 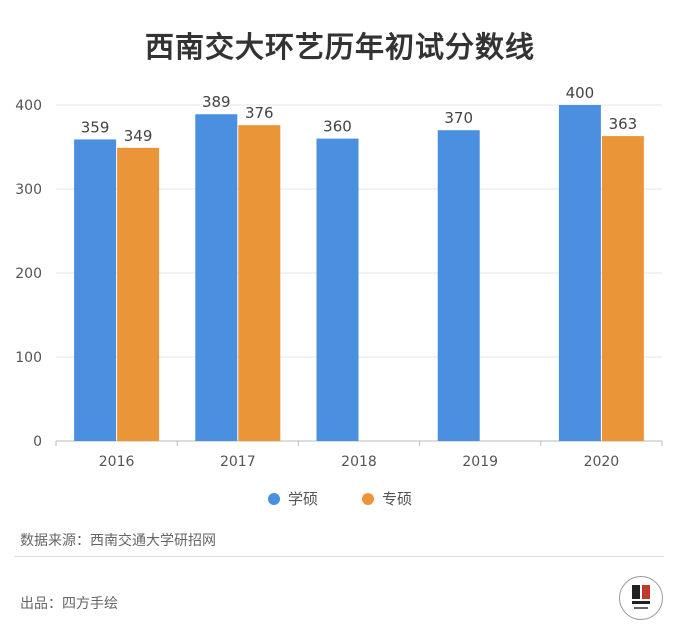 I want to click on data-label: 376, so click(x=259, y=113).